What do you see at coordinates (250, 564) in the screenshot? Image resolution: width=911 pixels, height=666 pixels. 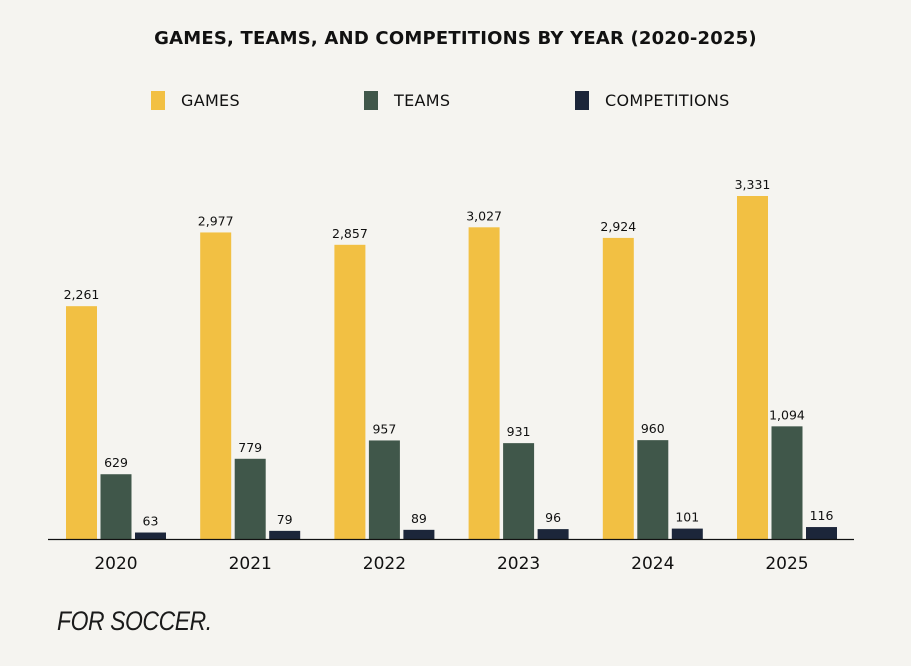 I see `x-tick-label-2021: 2021` at bounding box center [250, 564].